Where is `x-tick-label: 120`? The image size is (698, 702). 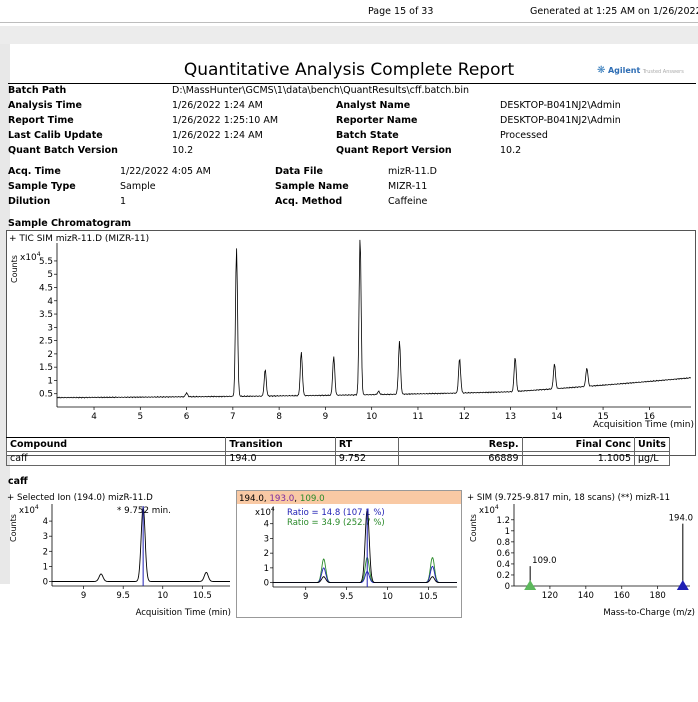 x-tick-label: 120 is located at coordinates (550, 596).